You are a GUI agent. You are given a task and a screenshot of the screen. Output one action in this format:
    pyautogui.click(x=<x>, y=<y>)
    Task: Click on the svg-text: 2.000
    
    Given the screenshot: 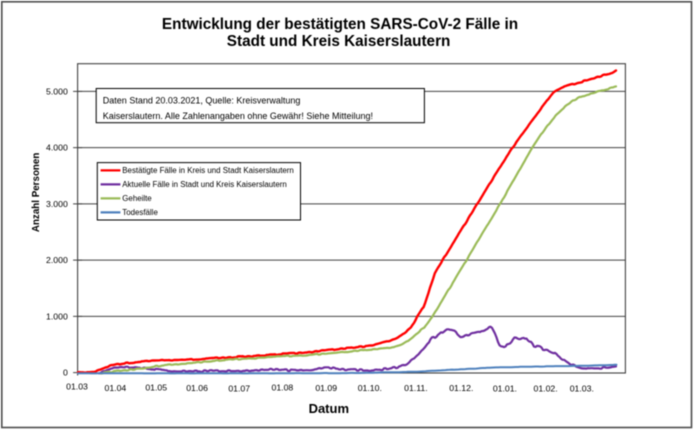 What is the action you would take?
    pyautogui.click(x=57, y=260)
    